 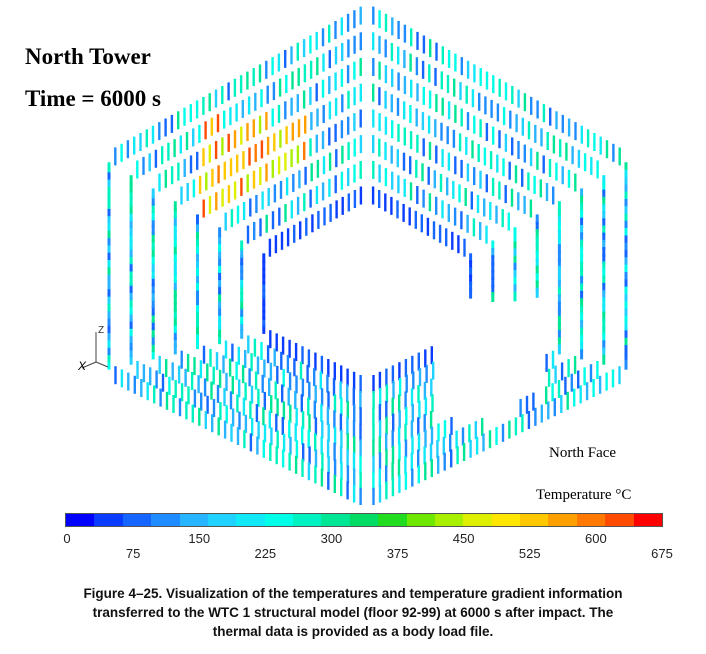 I want to click on legend-title: Temperature °C, so click(x=584, y=495).